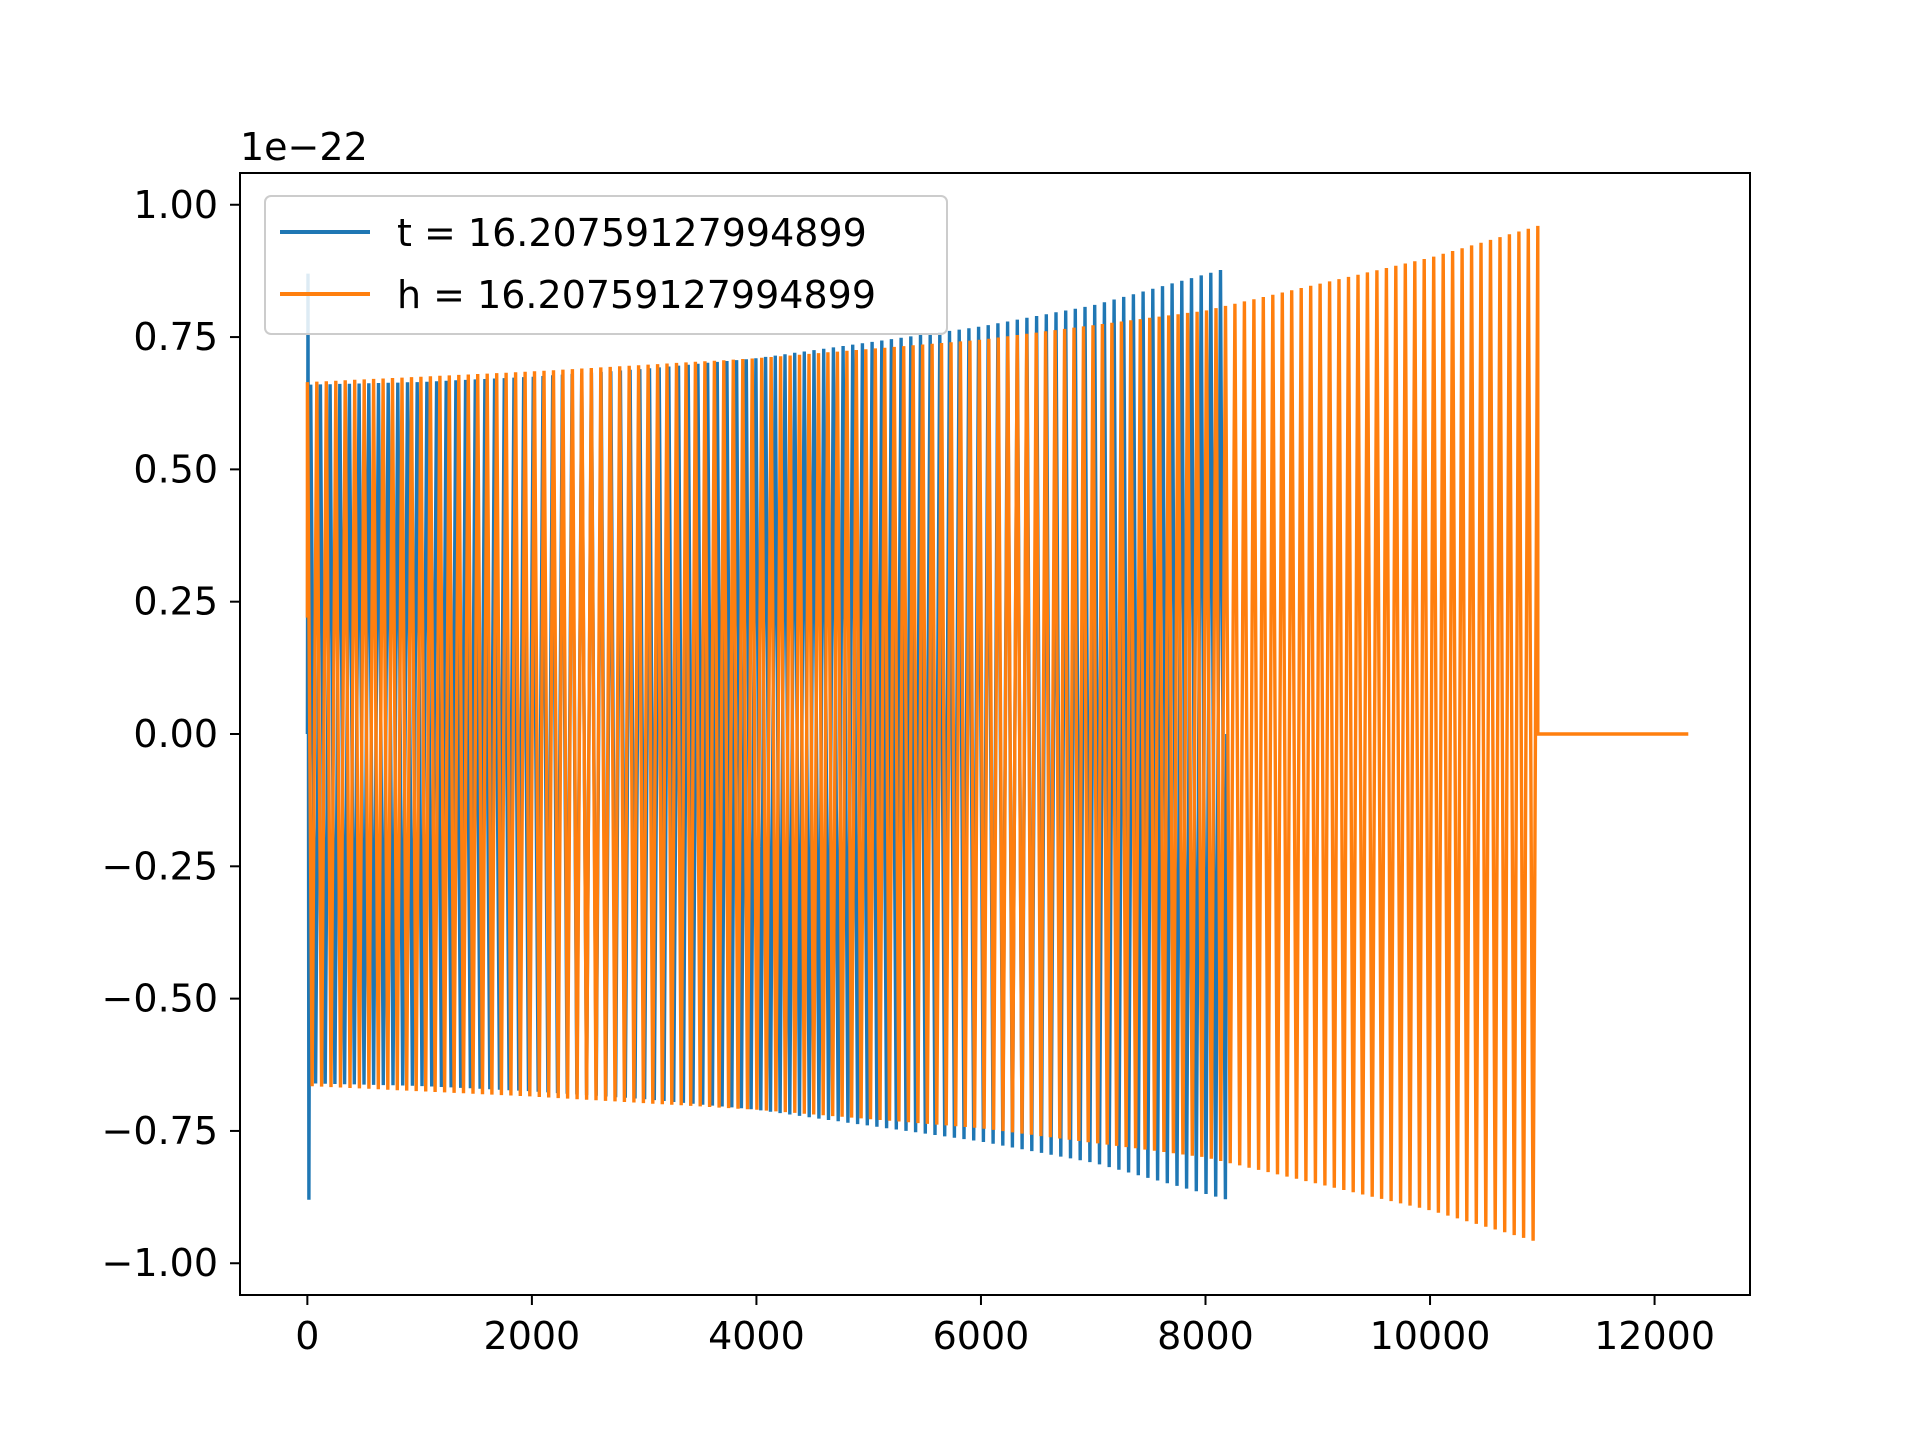  What do you see at coordinates (756, 1336) in the screenshot?
I see `x-tick-label: 4000` at bounding box center [756, 1336].